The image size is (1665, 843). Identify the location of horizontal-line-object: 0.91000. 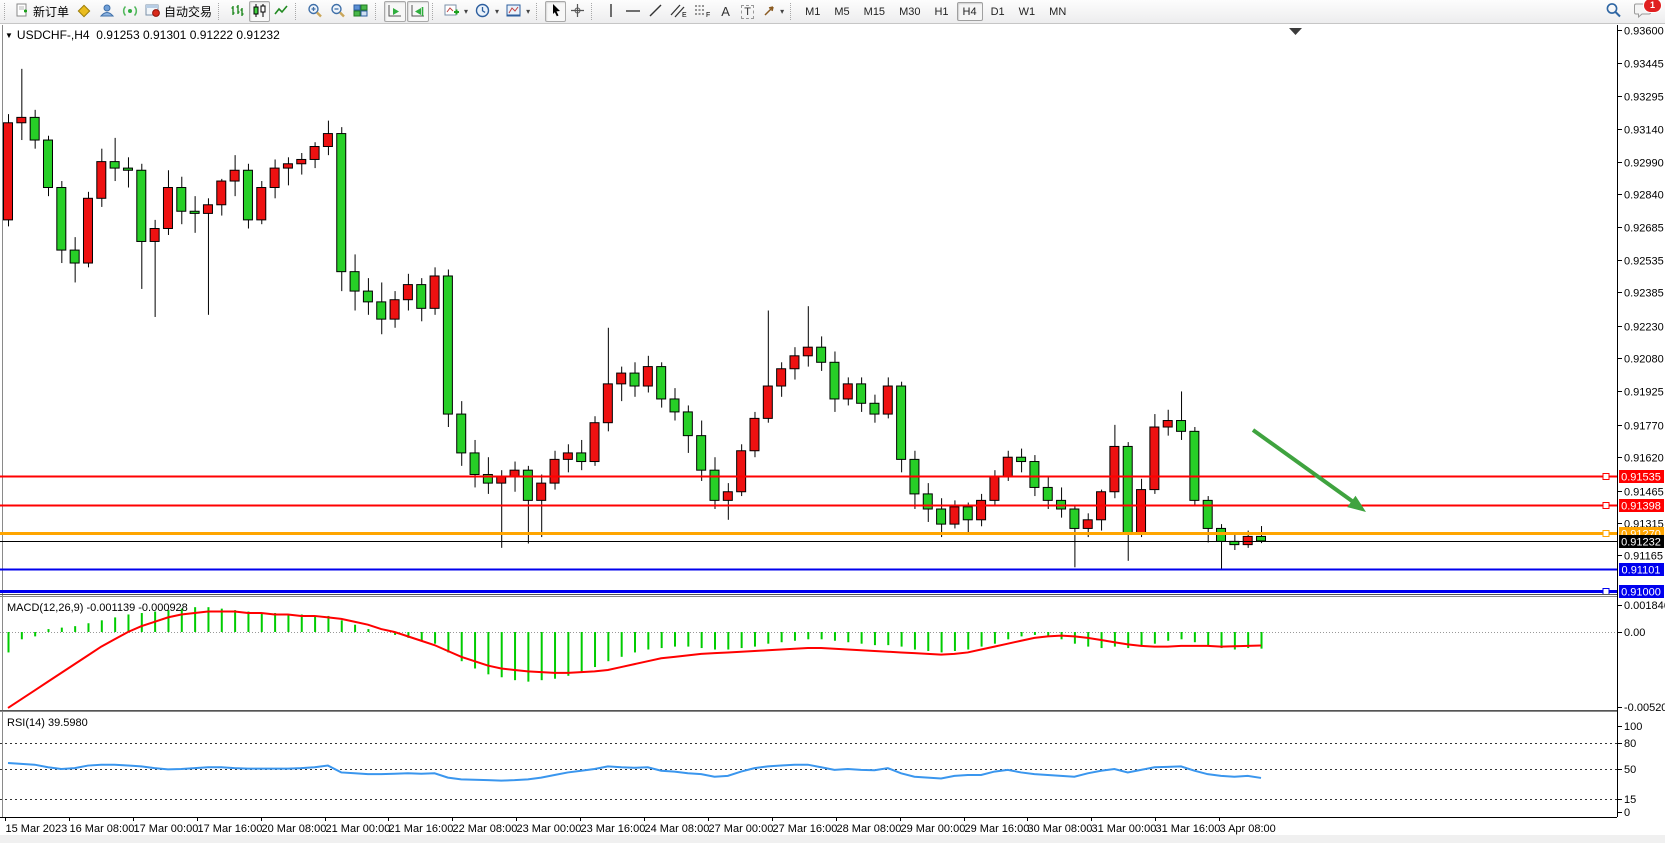
(832, 592).